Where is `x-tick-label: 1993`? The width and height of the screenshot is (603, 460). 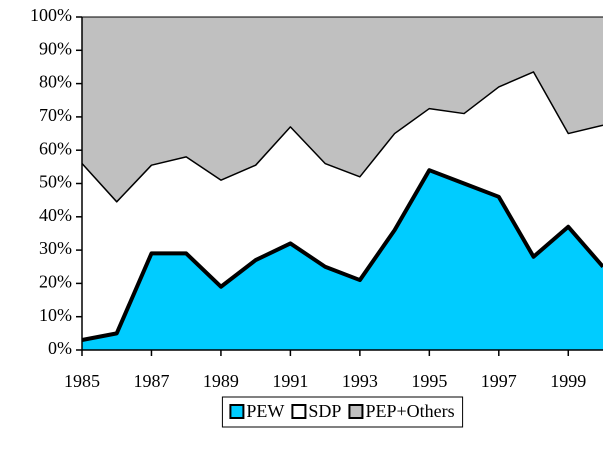
x-tick-label: 1993 is located at coordinates (360, 381).